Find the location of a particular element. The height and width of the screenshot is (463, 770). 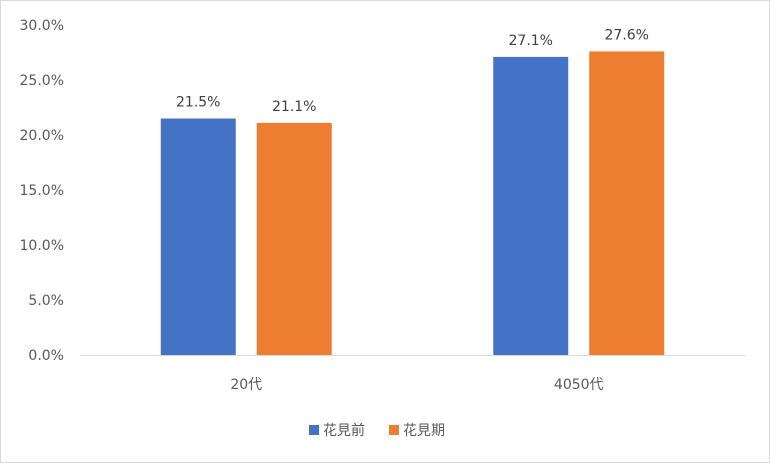

legend-label: 花見期 is located at coordinates (424, 431).